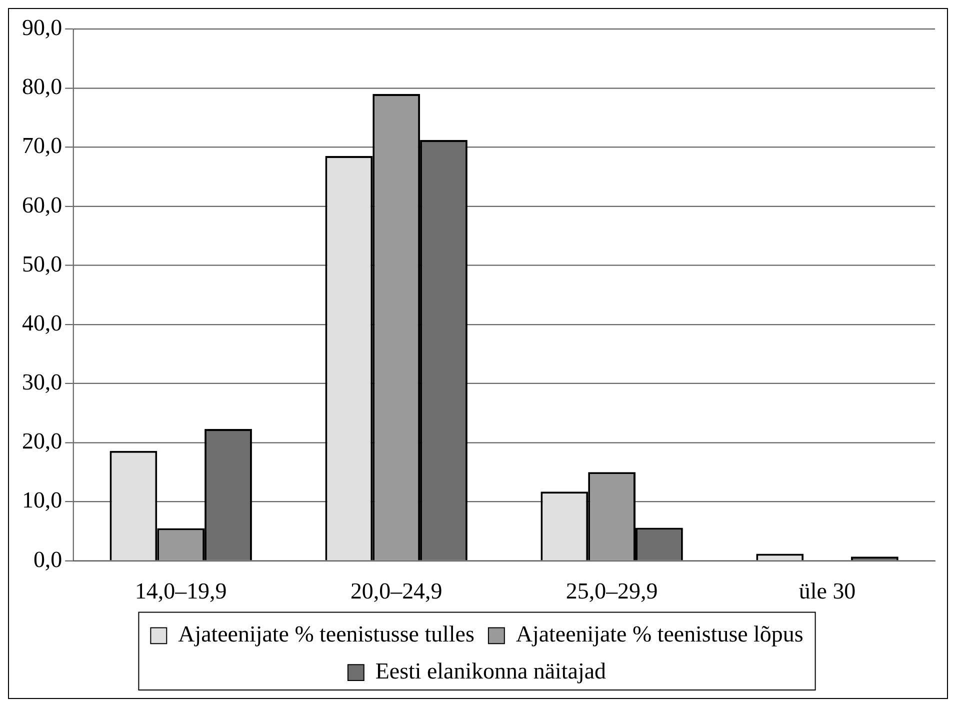  What do you see at coordinates (827, 591) in the screenshot?
I see `x-tick-label: üle 30` at bounding box center [827, 591].